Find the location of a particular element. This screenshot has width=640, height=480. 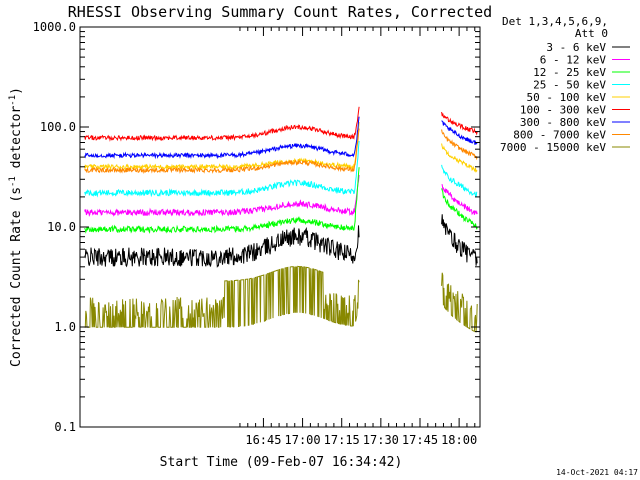

x-tick-label: 17:45 is located at coordinates (420, 440).